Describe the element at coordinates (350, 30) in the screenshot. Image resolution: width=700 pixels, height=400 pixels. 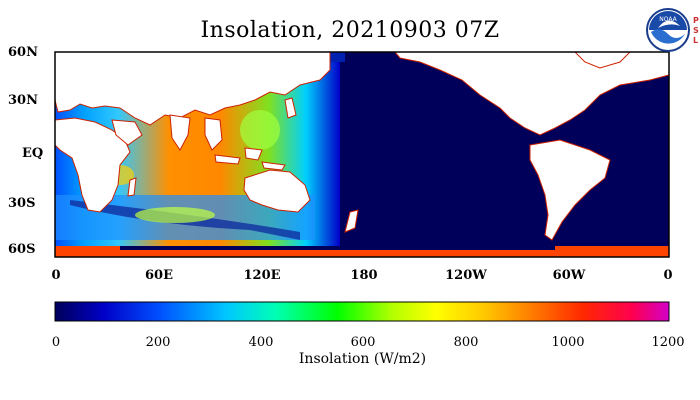
I see `map-title: Insolation, 20210903 07Z` at that location.